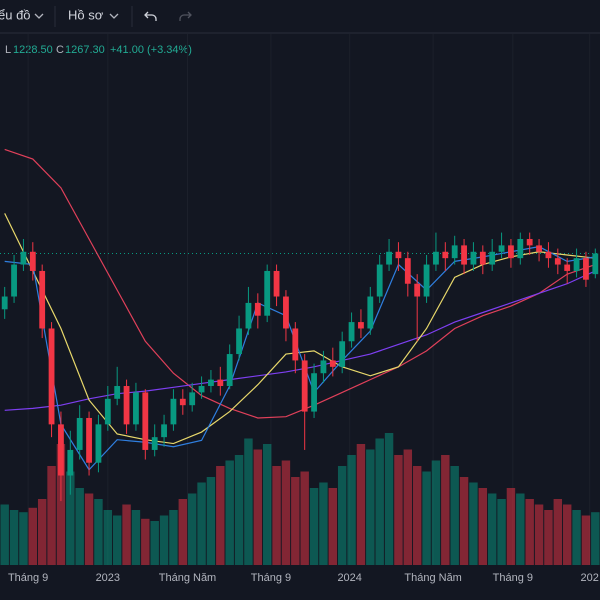 The width and height of the screenshot is (600, 600). What do you see at coordinates (8, 50) in the screenshot?
I see `legend-key: L` at bounding box center [8, 50].